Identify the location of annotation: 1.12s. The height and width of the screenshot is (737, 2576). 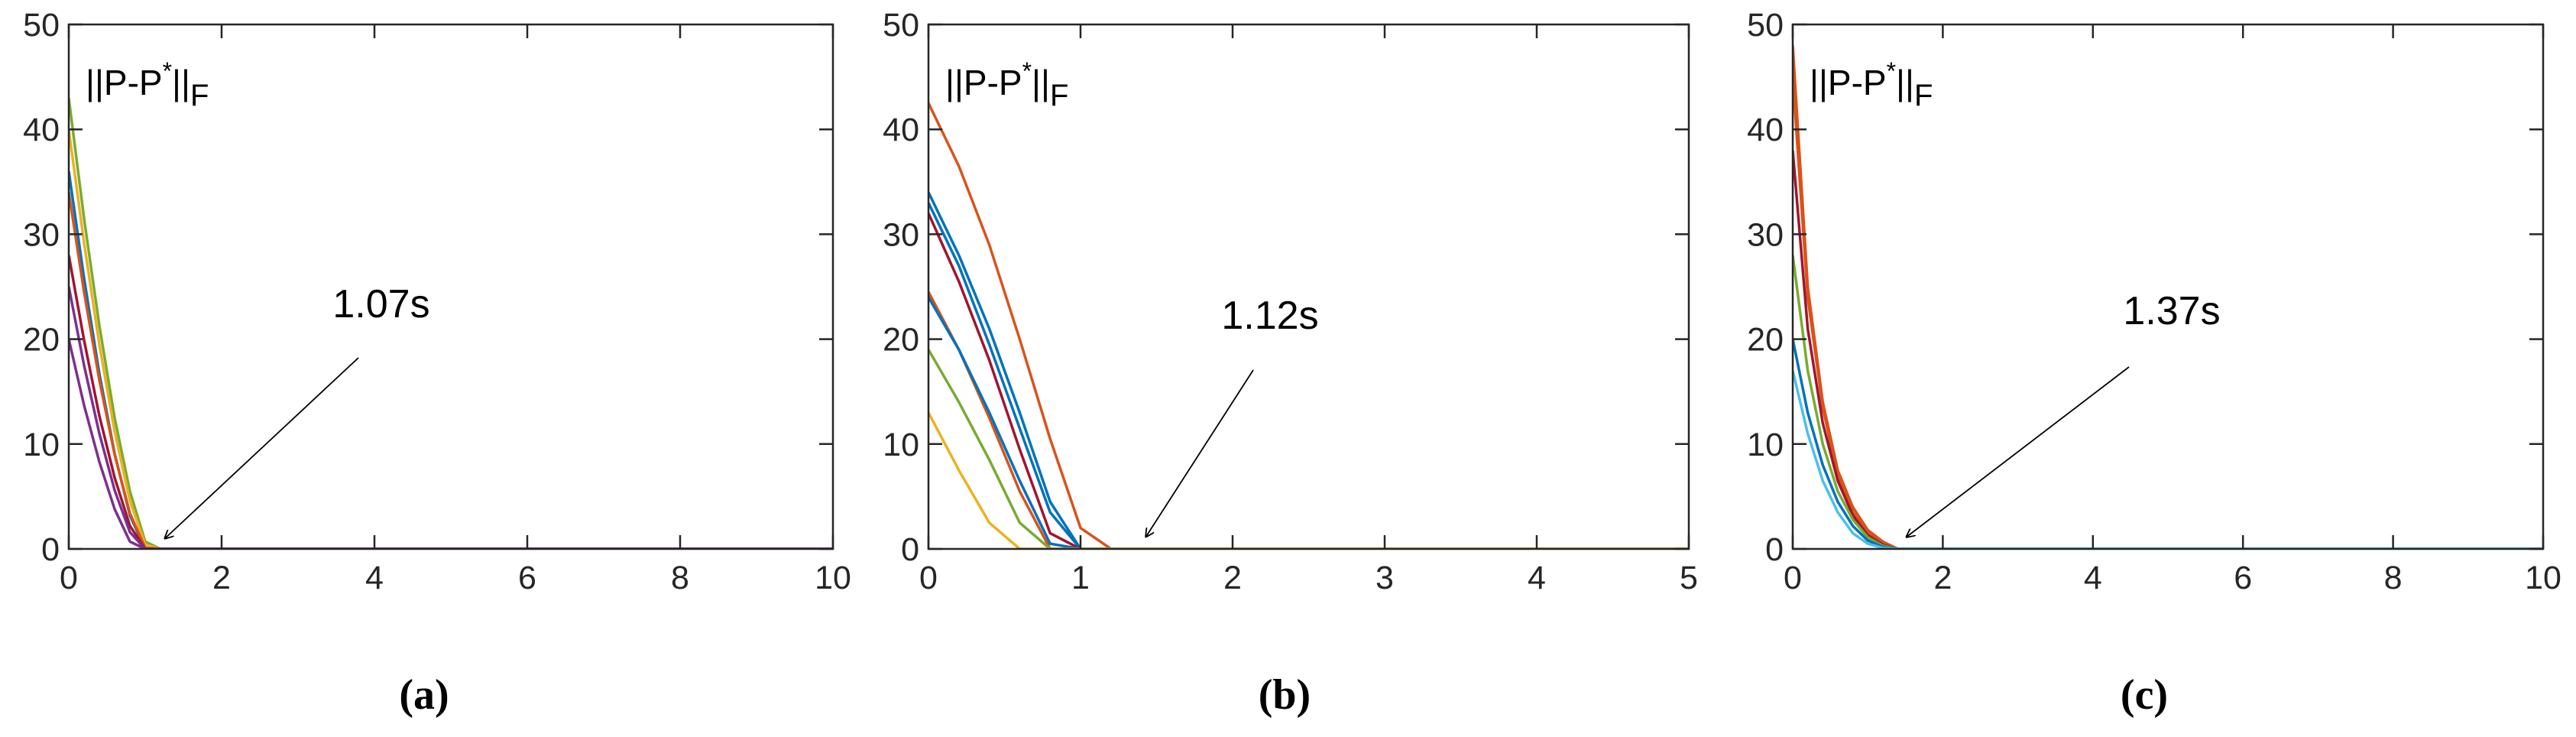
(1269, 316).